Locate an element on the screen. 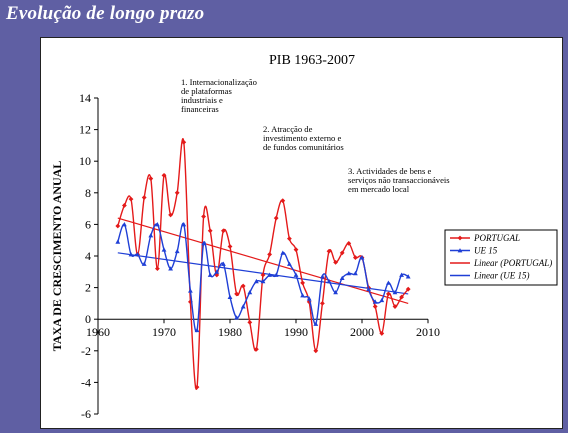 The height and width of the screenshot is (433, 568). y-tick-label: 14 is located at coordinates (85, 98).